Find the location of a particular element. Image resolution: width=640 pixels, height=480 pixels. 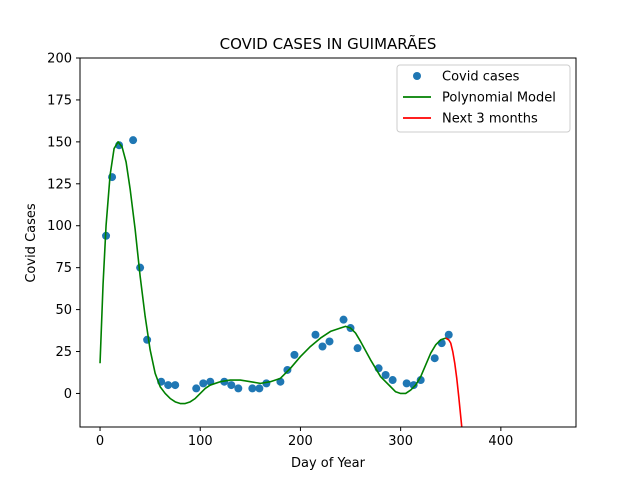

y-tick-label: 200 is located at coordinates (59, 59).